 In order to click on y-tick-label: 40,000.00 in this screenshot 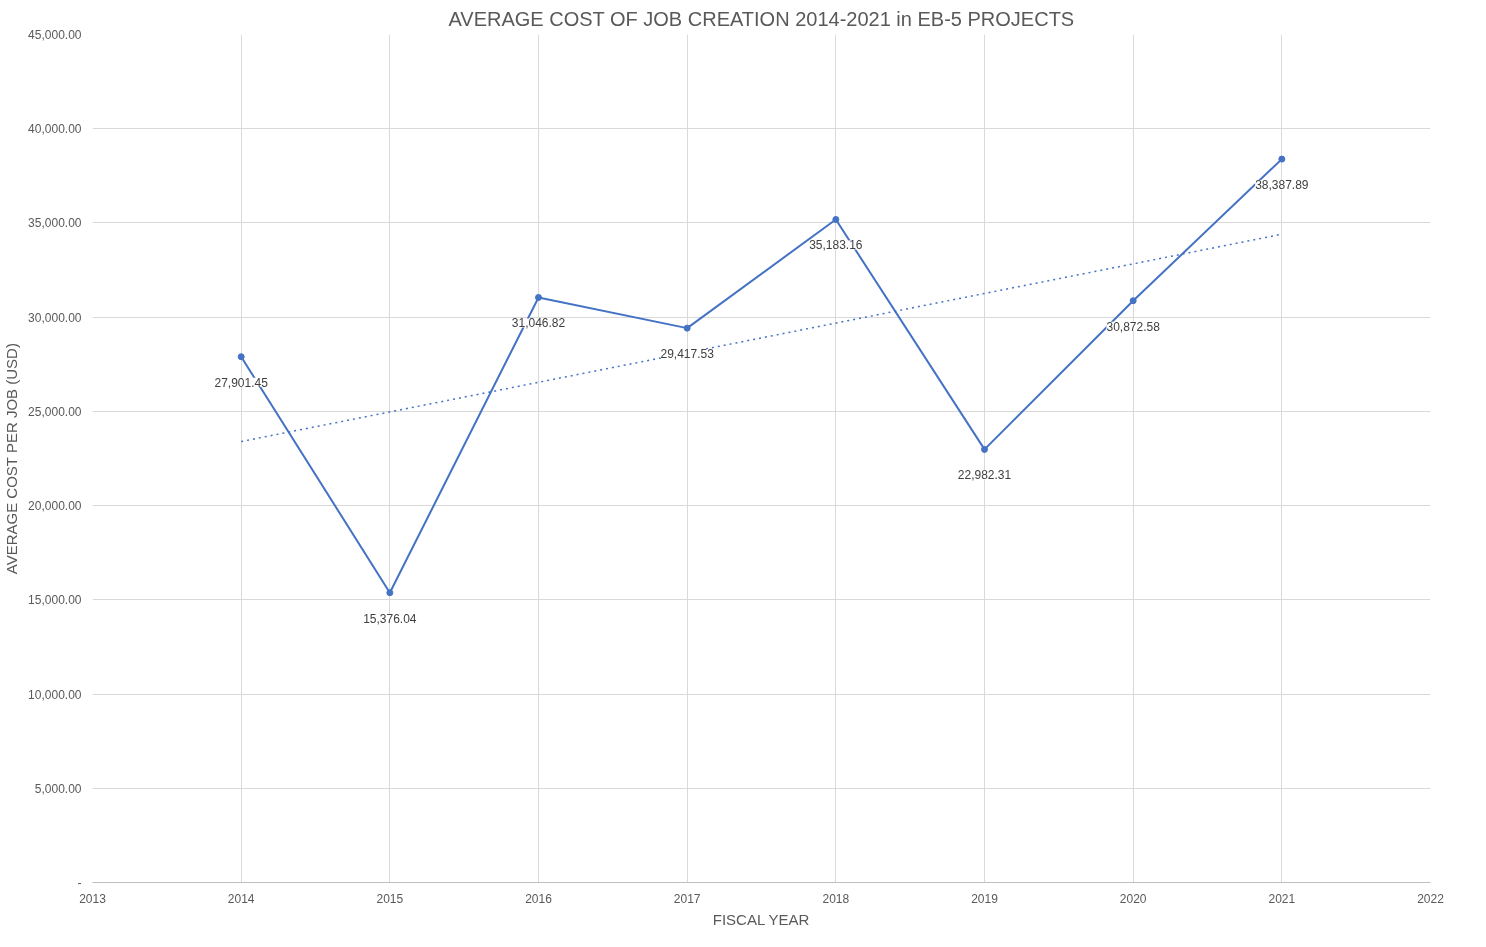, I will do `click(55, 129)`.